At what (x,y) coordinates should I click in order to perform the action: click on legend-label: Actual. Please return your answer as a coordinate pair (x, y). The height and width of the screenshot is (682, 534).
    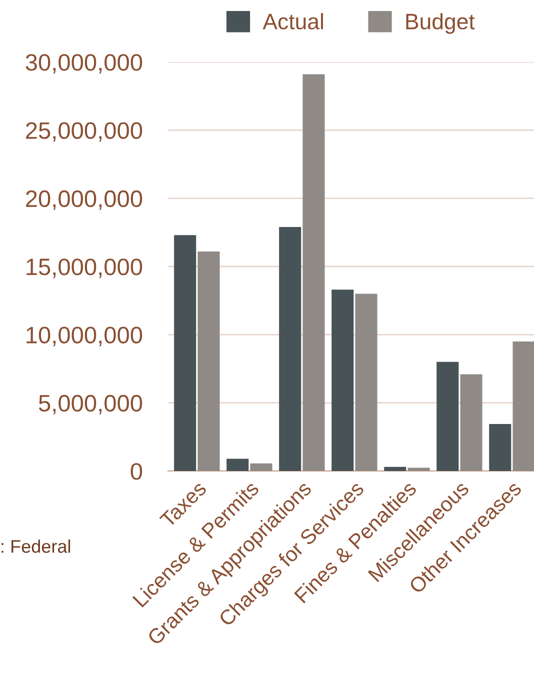
    Looking at the image, I should click on (292, 21).